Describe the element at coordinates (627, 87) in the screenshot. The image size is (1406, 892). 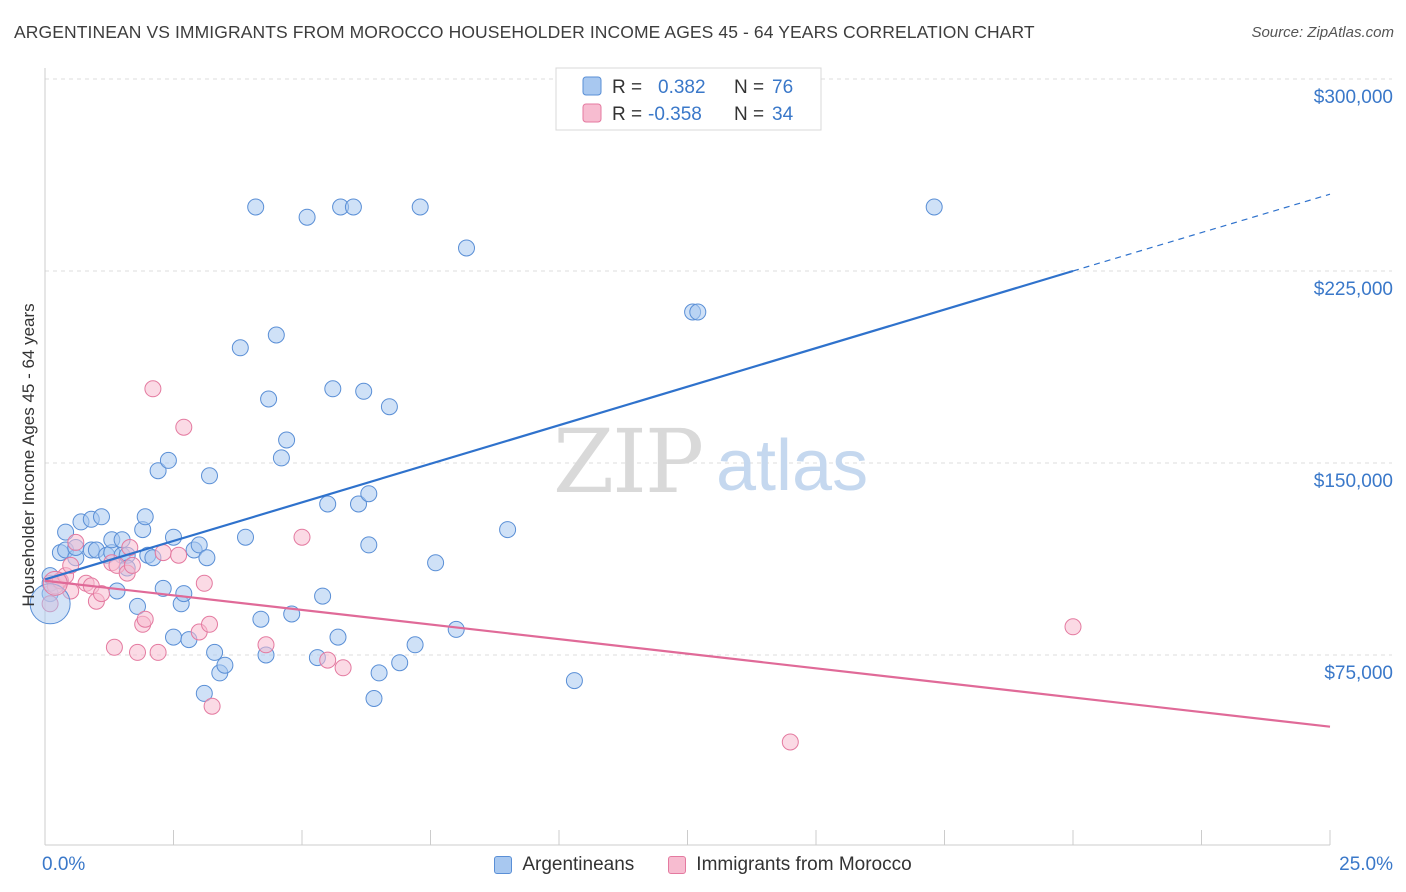
I see `stats-r-label-1: R =` at that location.